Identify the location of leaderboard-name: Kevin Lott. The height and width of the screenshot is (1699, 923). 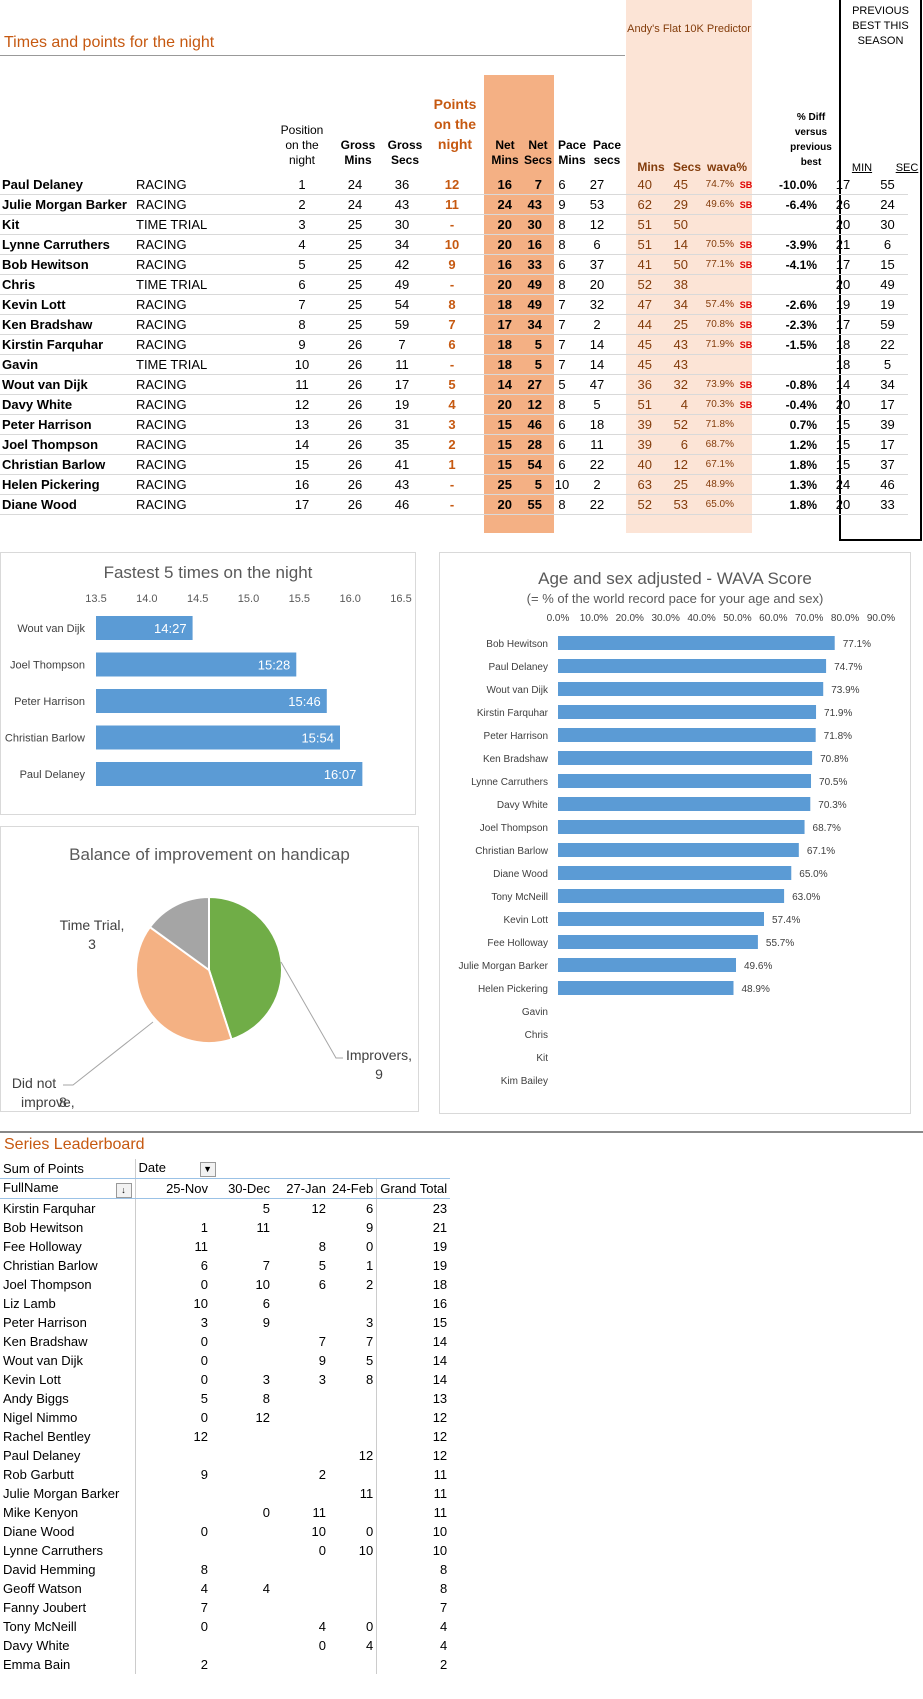
(68, 1379).